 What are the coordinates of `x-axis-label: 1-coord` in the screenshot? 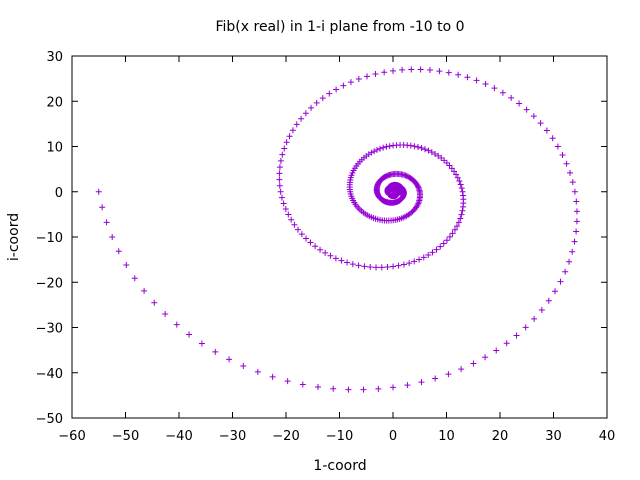 It's located at (339, 466).